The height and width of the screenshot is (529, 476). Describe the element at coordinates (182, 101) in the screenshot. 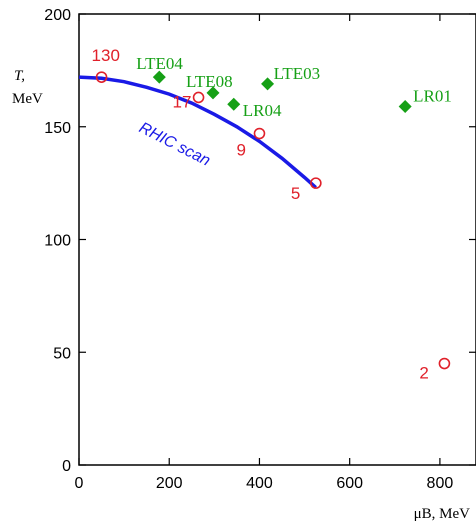

I see `rhic-point-label: 17` at that location.